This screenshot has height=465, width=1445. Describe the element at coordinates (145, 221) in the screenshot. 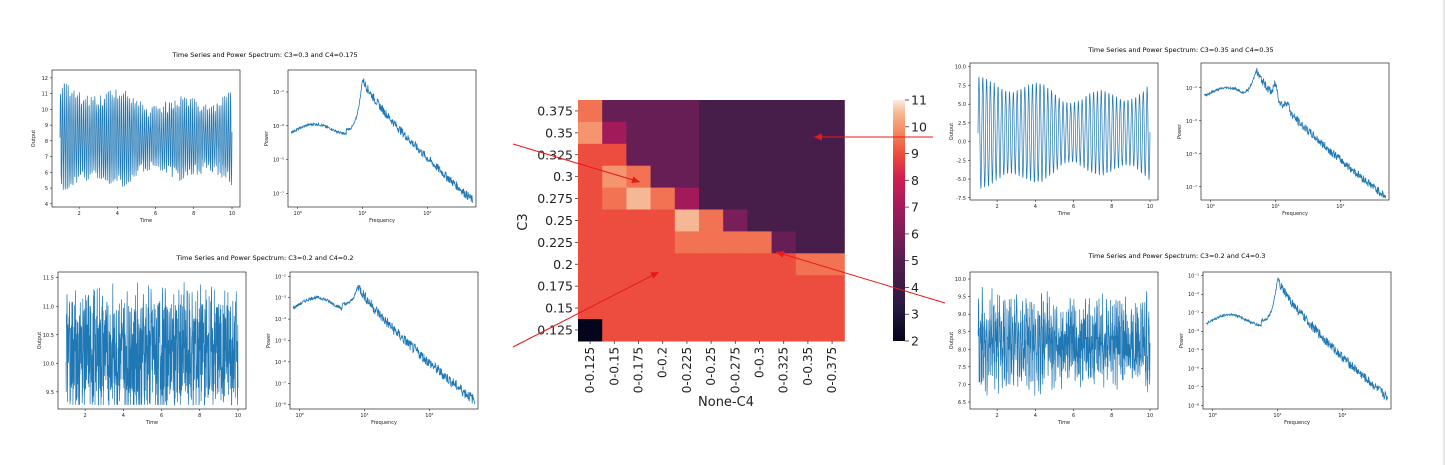

I see `x-axis-label: Time` at that location.